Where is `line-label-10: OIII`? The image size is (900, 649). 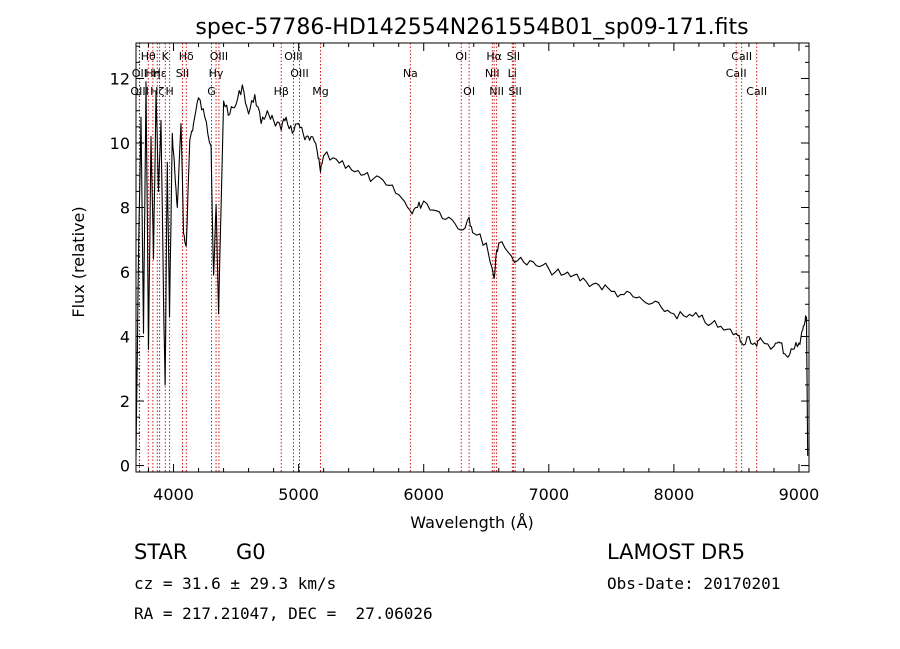
line-label-10: OIII is located at coordinates (219, 56).